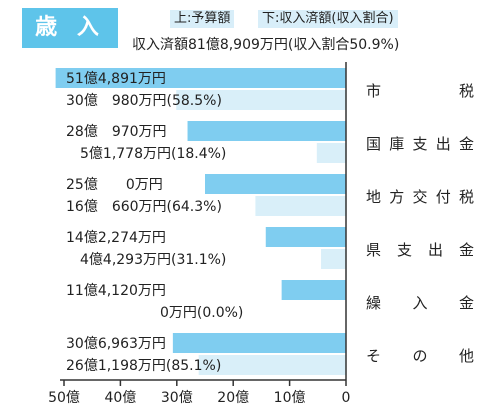 Image resolution: width=488 pixels, height=415 pixels. Describe the element at coordinates (153, 154) in the screenshot. I see `received-label: 5億1,778万円(18.4%)` at that location.